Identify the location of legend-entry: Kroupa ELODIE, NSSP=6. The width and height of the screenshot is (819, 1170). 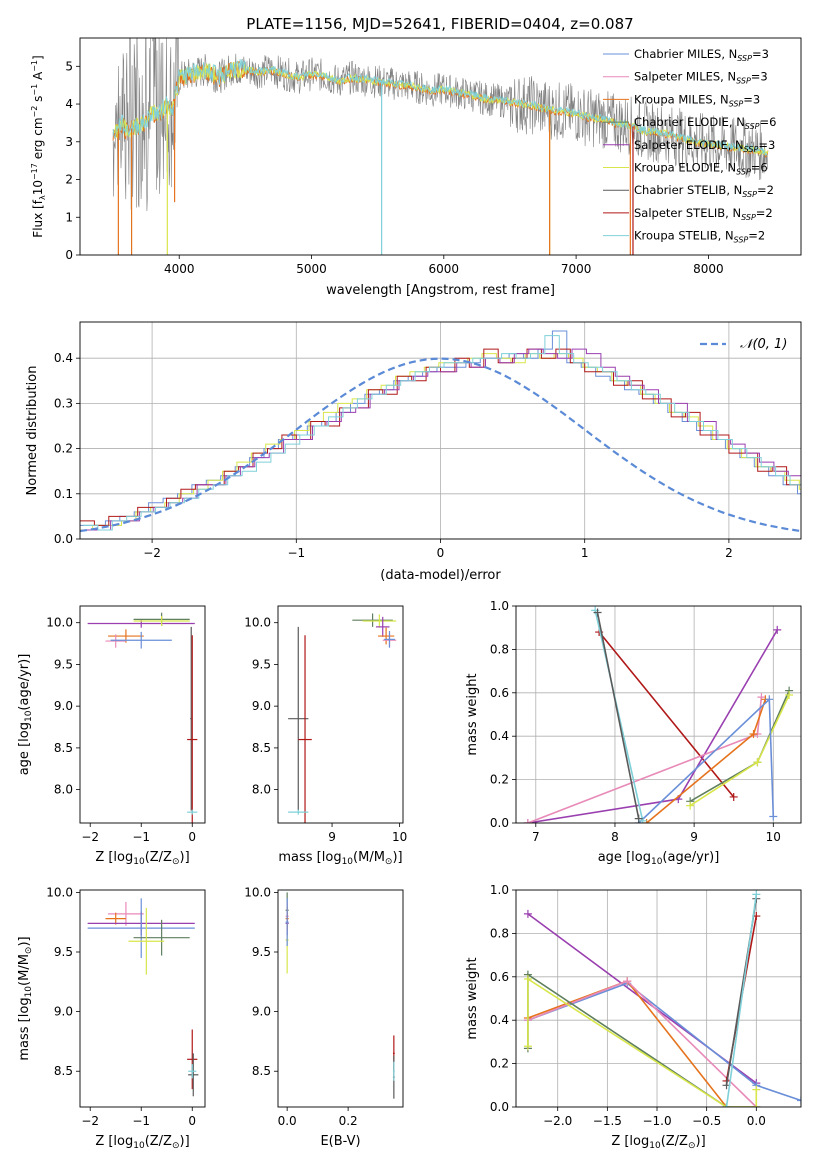
(701, 169).